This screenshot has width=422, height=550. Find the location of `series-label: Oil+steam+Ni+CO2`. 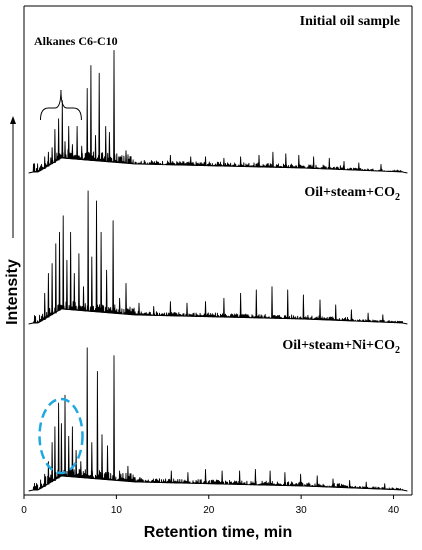

series-label: Oil+steam+Ni+CO2 is located at coordinates (341, 347).